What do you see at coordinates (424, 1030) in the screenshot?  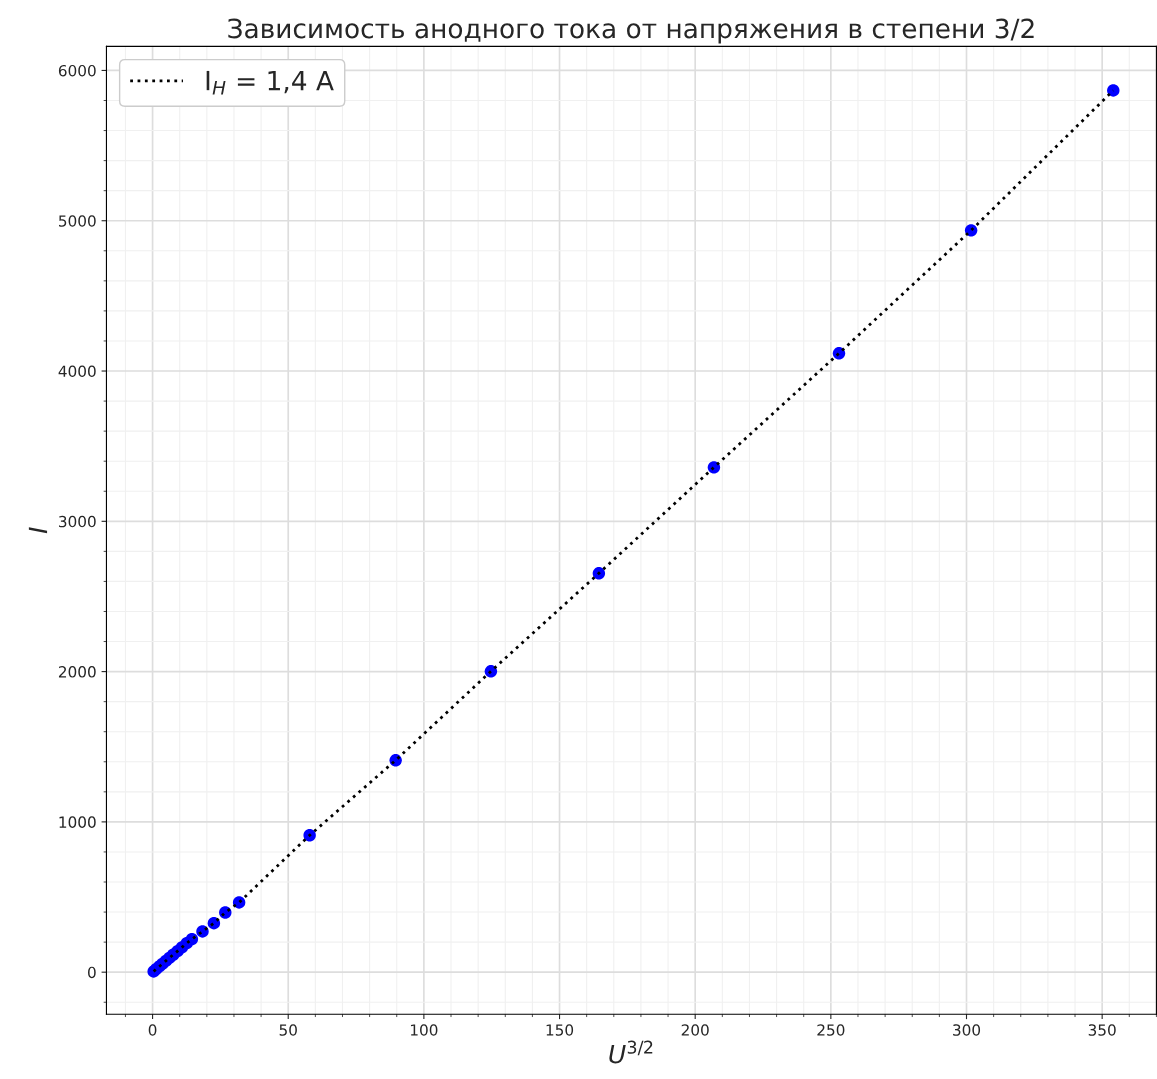 I see `x-tick-label: 100` at bounding box center [424, 1030].